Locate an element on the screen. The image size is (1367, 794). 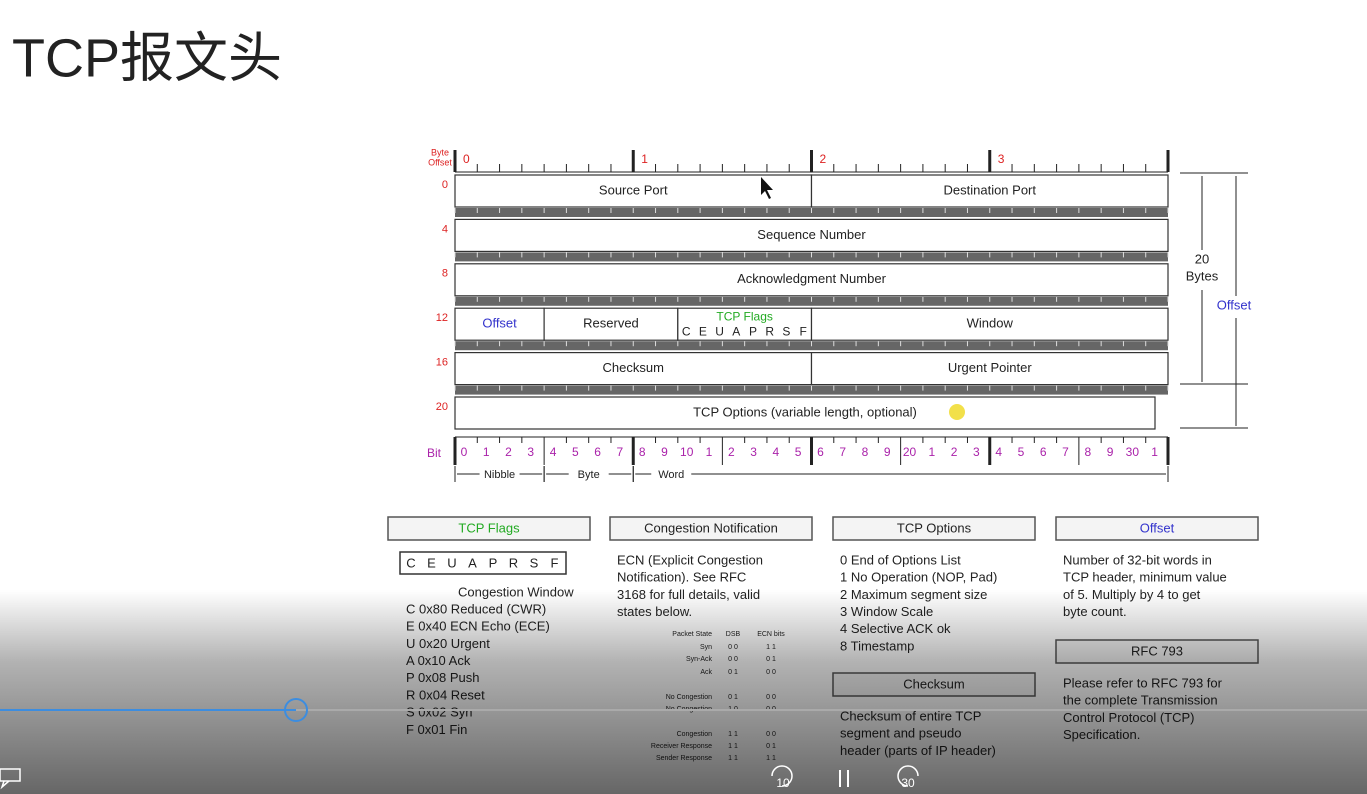
byte-offset-label: Offset is located at coordinates (440, 162).